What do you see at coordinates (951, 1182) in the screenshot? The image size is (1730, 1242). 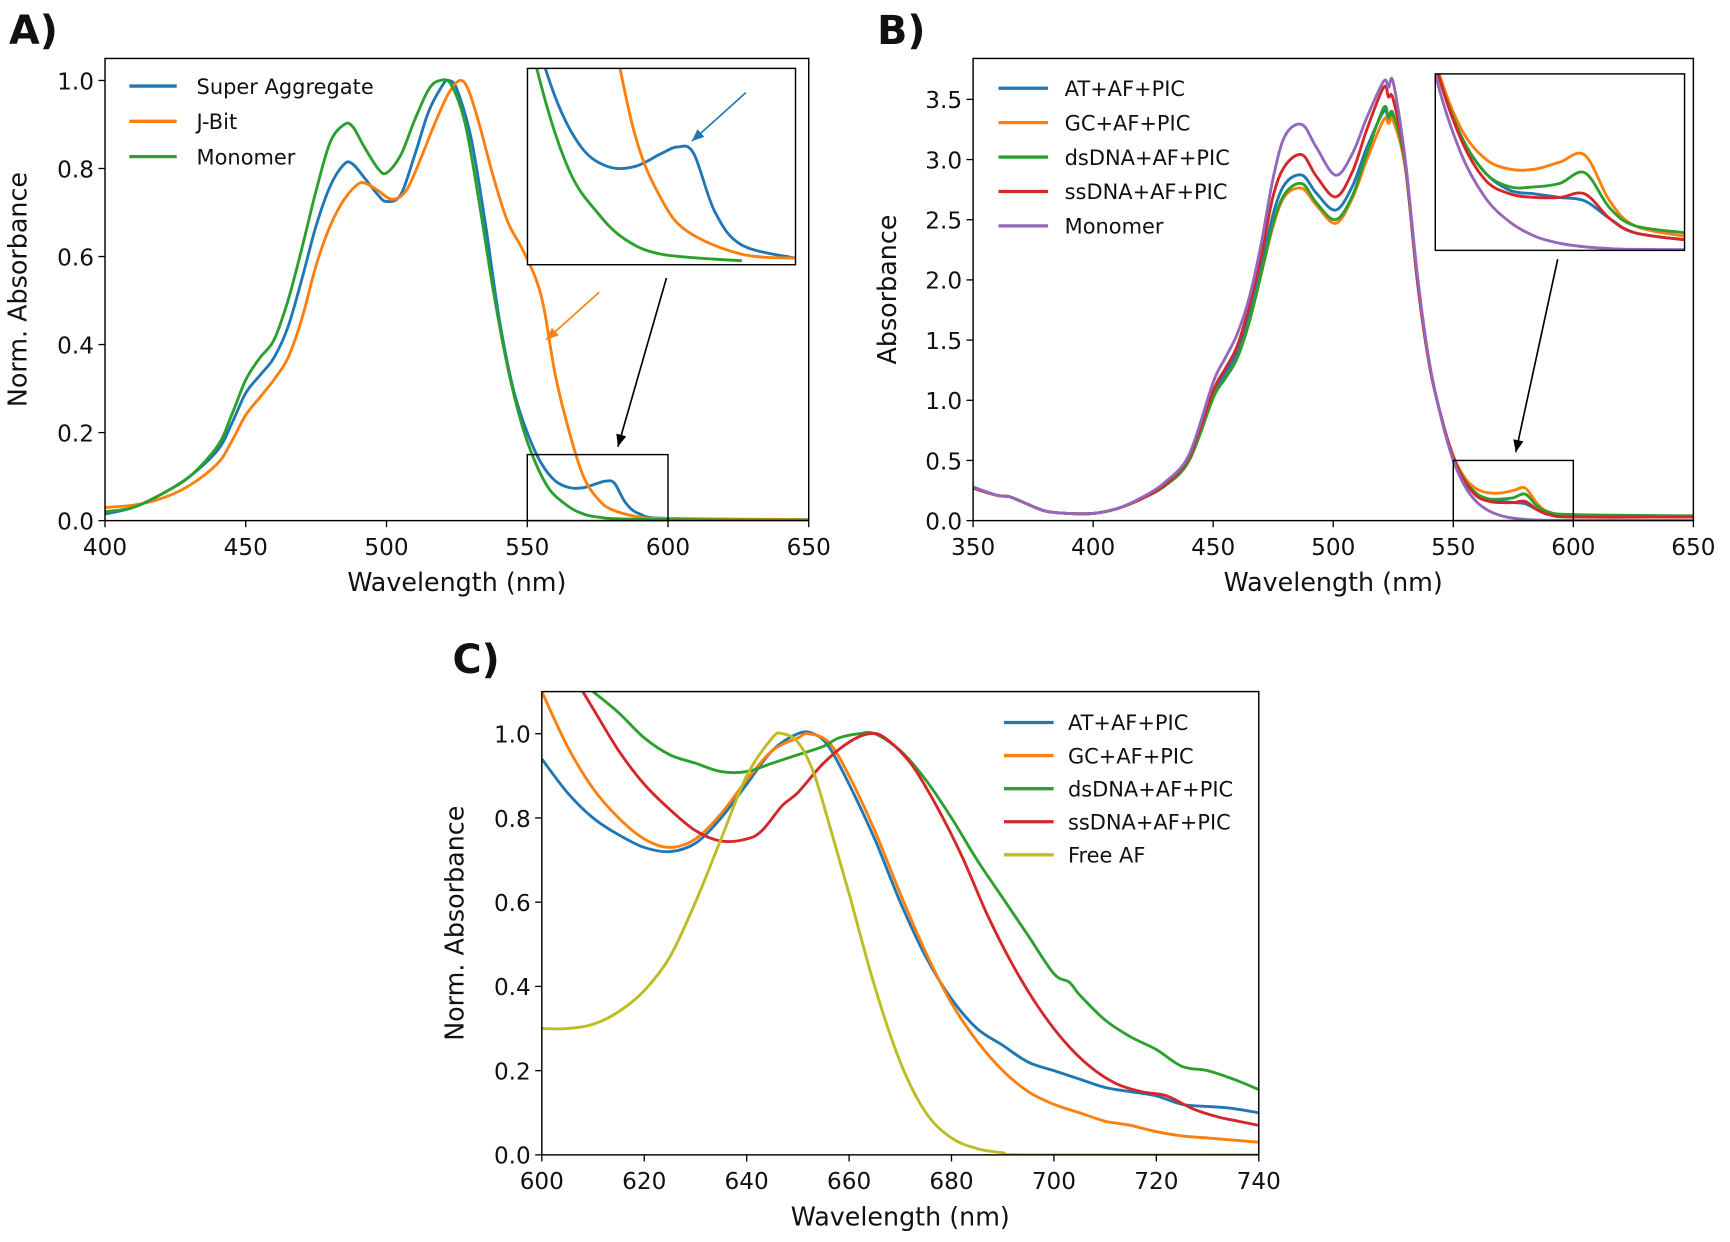 I see `x-tick-label: 680` at bounding box center [951, 1182].